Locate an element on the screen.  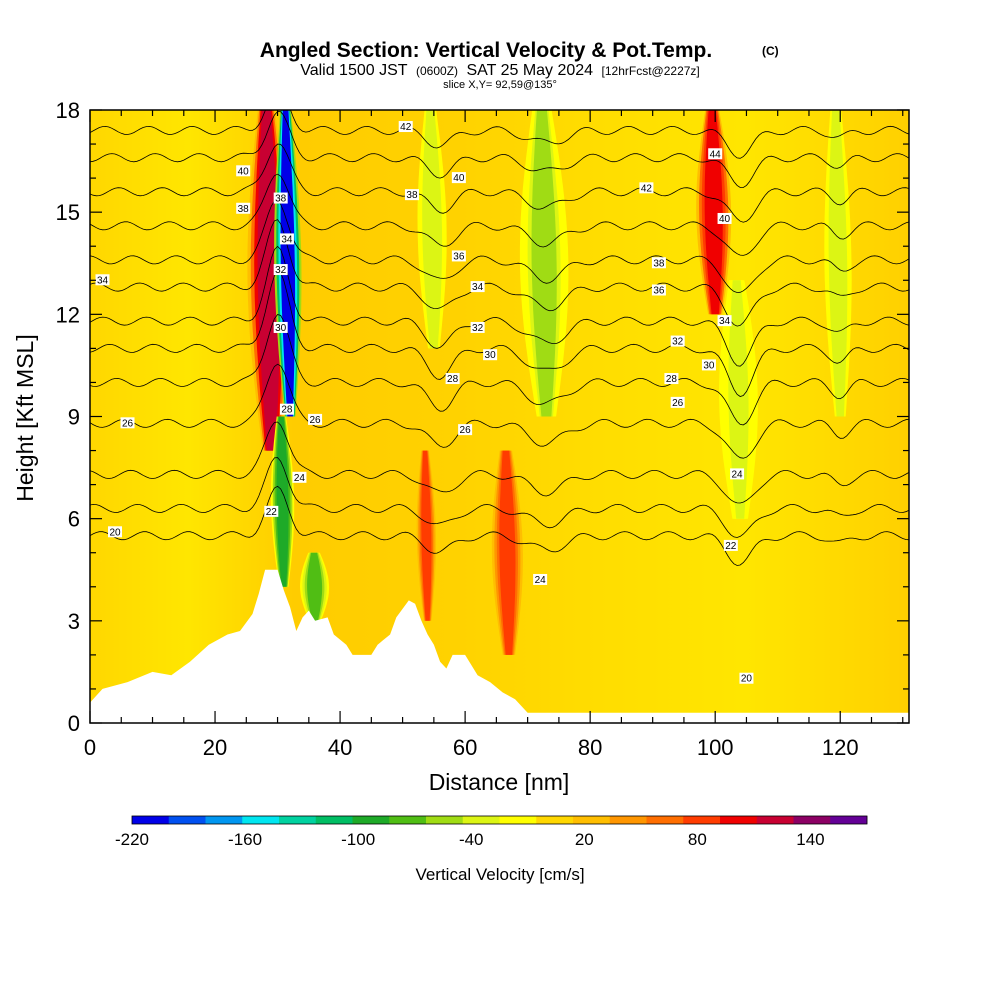
contour-label-12: 22 is located at coordinates (272, 512).